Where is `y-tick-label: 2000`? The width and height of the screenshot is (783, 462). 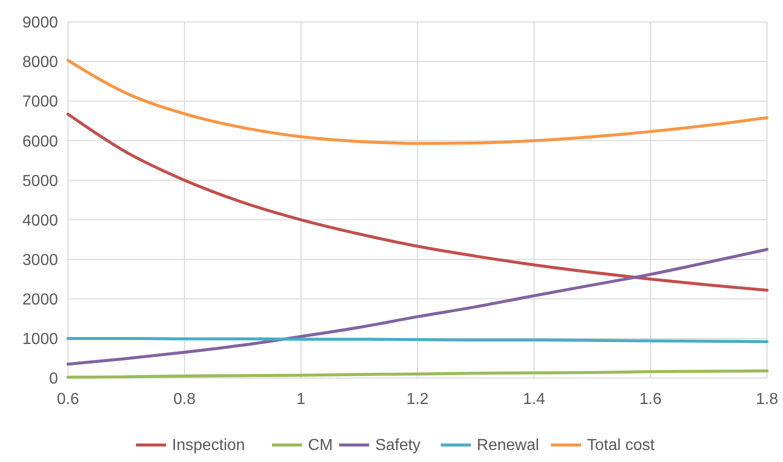 y-tick-label: 2000 is located at coordinates (40, 299).